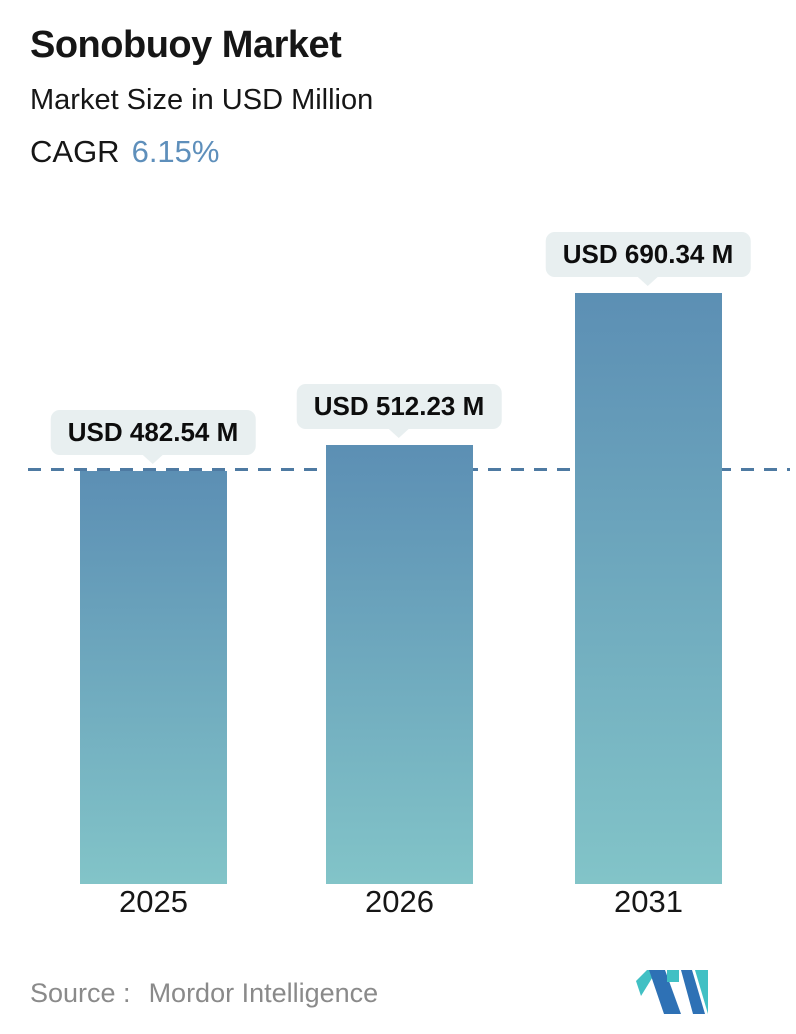  What do you see at coordinates (648, 588) in the screenshot?
I see `bar-2031` at bounding box center [648, 588].